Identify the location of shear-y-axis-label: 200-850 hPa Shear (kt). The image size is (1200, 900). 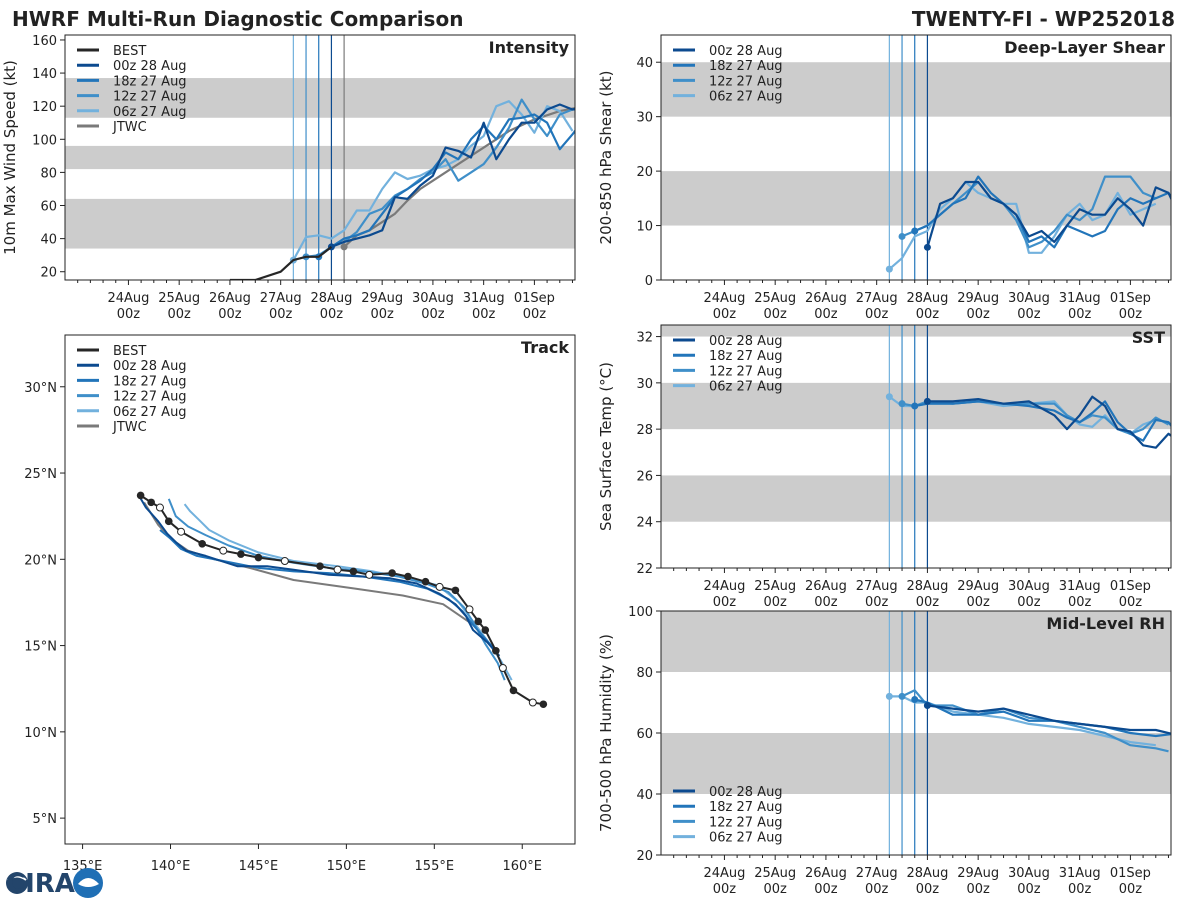
(606, 158).